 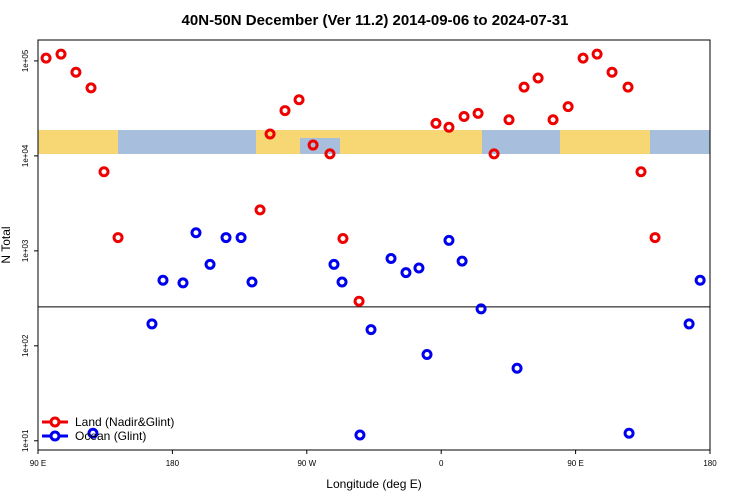 What do you see at coordinates (25, 345) in the screenshot?
I see `y-tick-label: 1e+02` at bounding box center [25, 345].